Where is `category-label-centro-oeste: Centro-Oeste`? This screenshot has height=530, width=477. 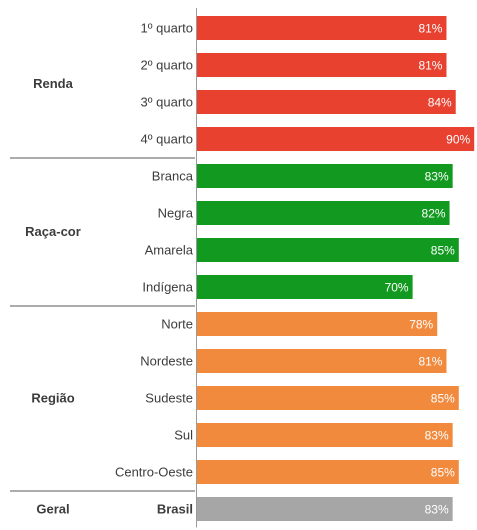
category-label-centro-oeste: Centro-Oeste is located at coordinates (154, 472).